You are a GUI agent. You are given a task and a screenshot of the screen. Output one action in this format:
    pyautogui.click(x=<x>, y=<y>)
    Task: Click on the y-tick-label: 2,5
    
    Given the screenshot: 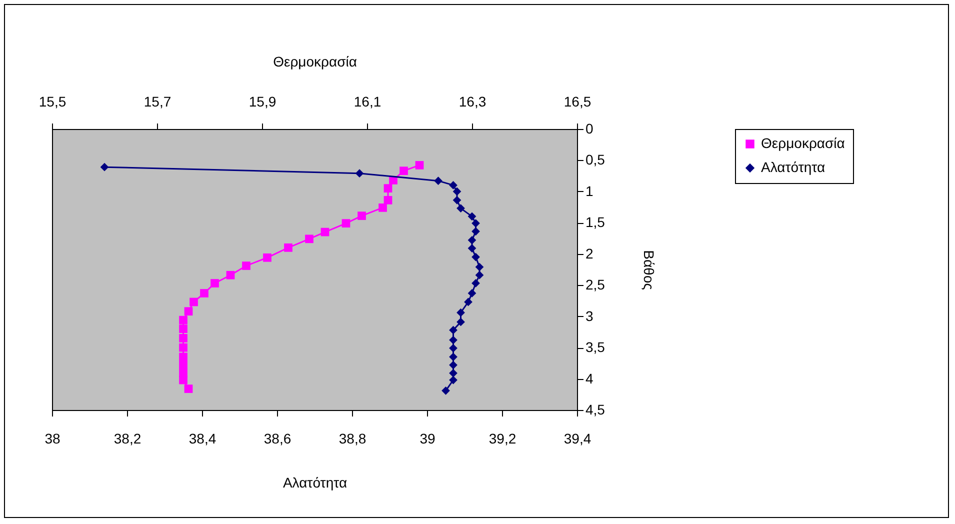 What is the action you would take?
    pyautogui.click(x=596, y=284)
    